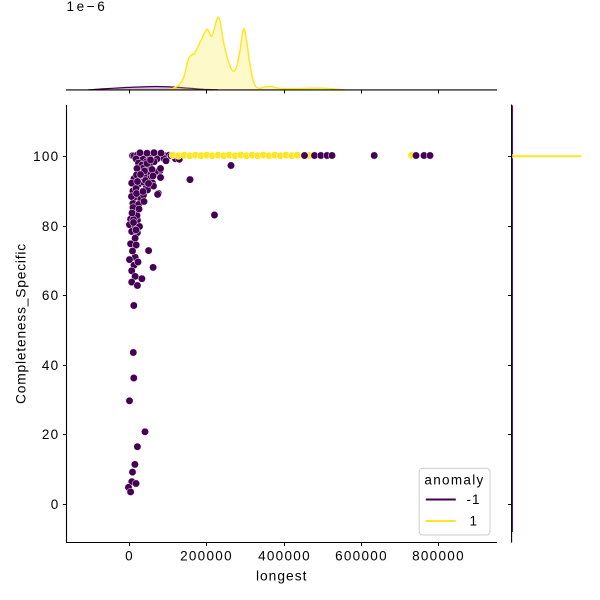 Image resolution: width=600 pixels, height=600 pixels. I want to click on svg-text: 40, so click(51, 365).